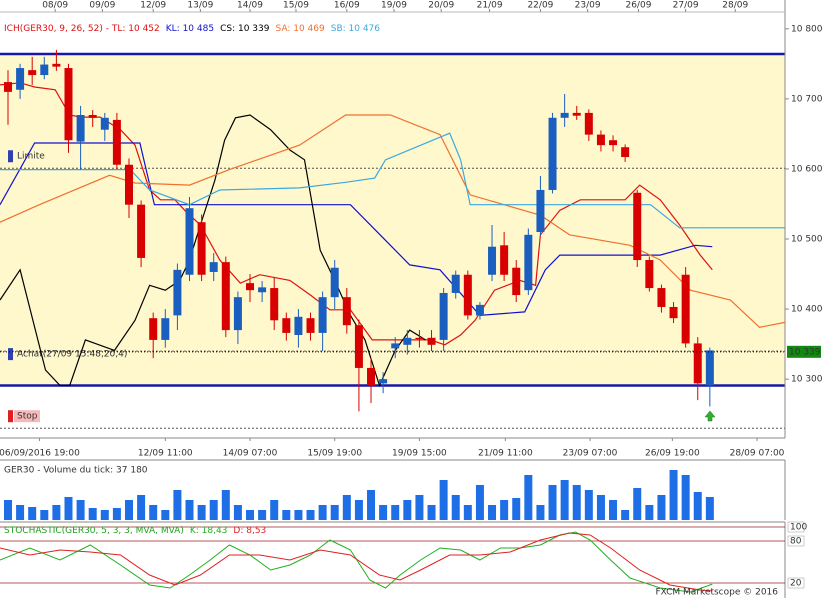 Image resolution: width=825 pixels, height=600 pixels. What do you see at coordinates (250, 6) in the screenshot?
I see `x-top-tick-label: 14/09` at bounding box center [250, 6].